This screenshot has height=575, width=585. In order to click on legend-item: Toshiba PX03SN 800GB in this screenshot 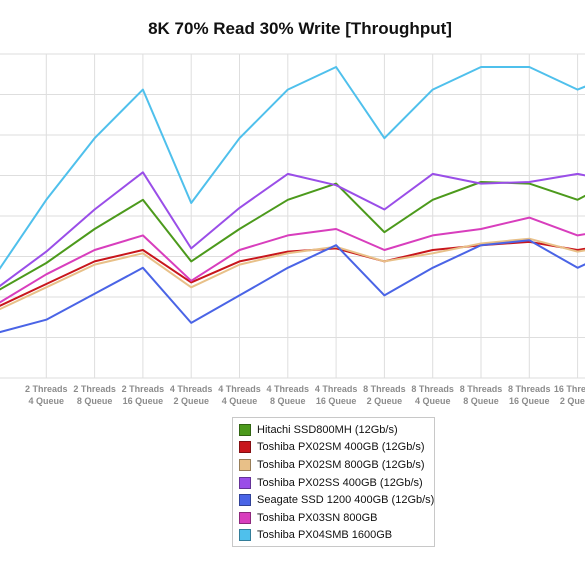, I will do `click(336, 518)`.